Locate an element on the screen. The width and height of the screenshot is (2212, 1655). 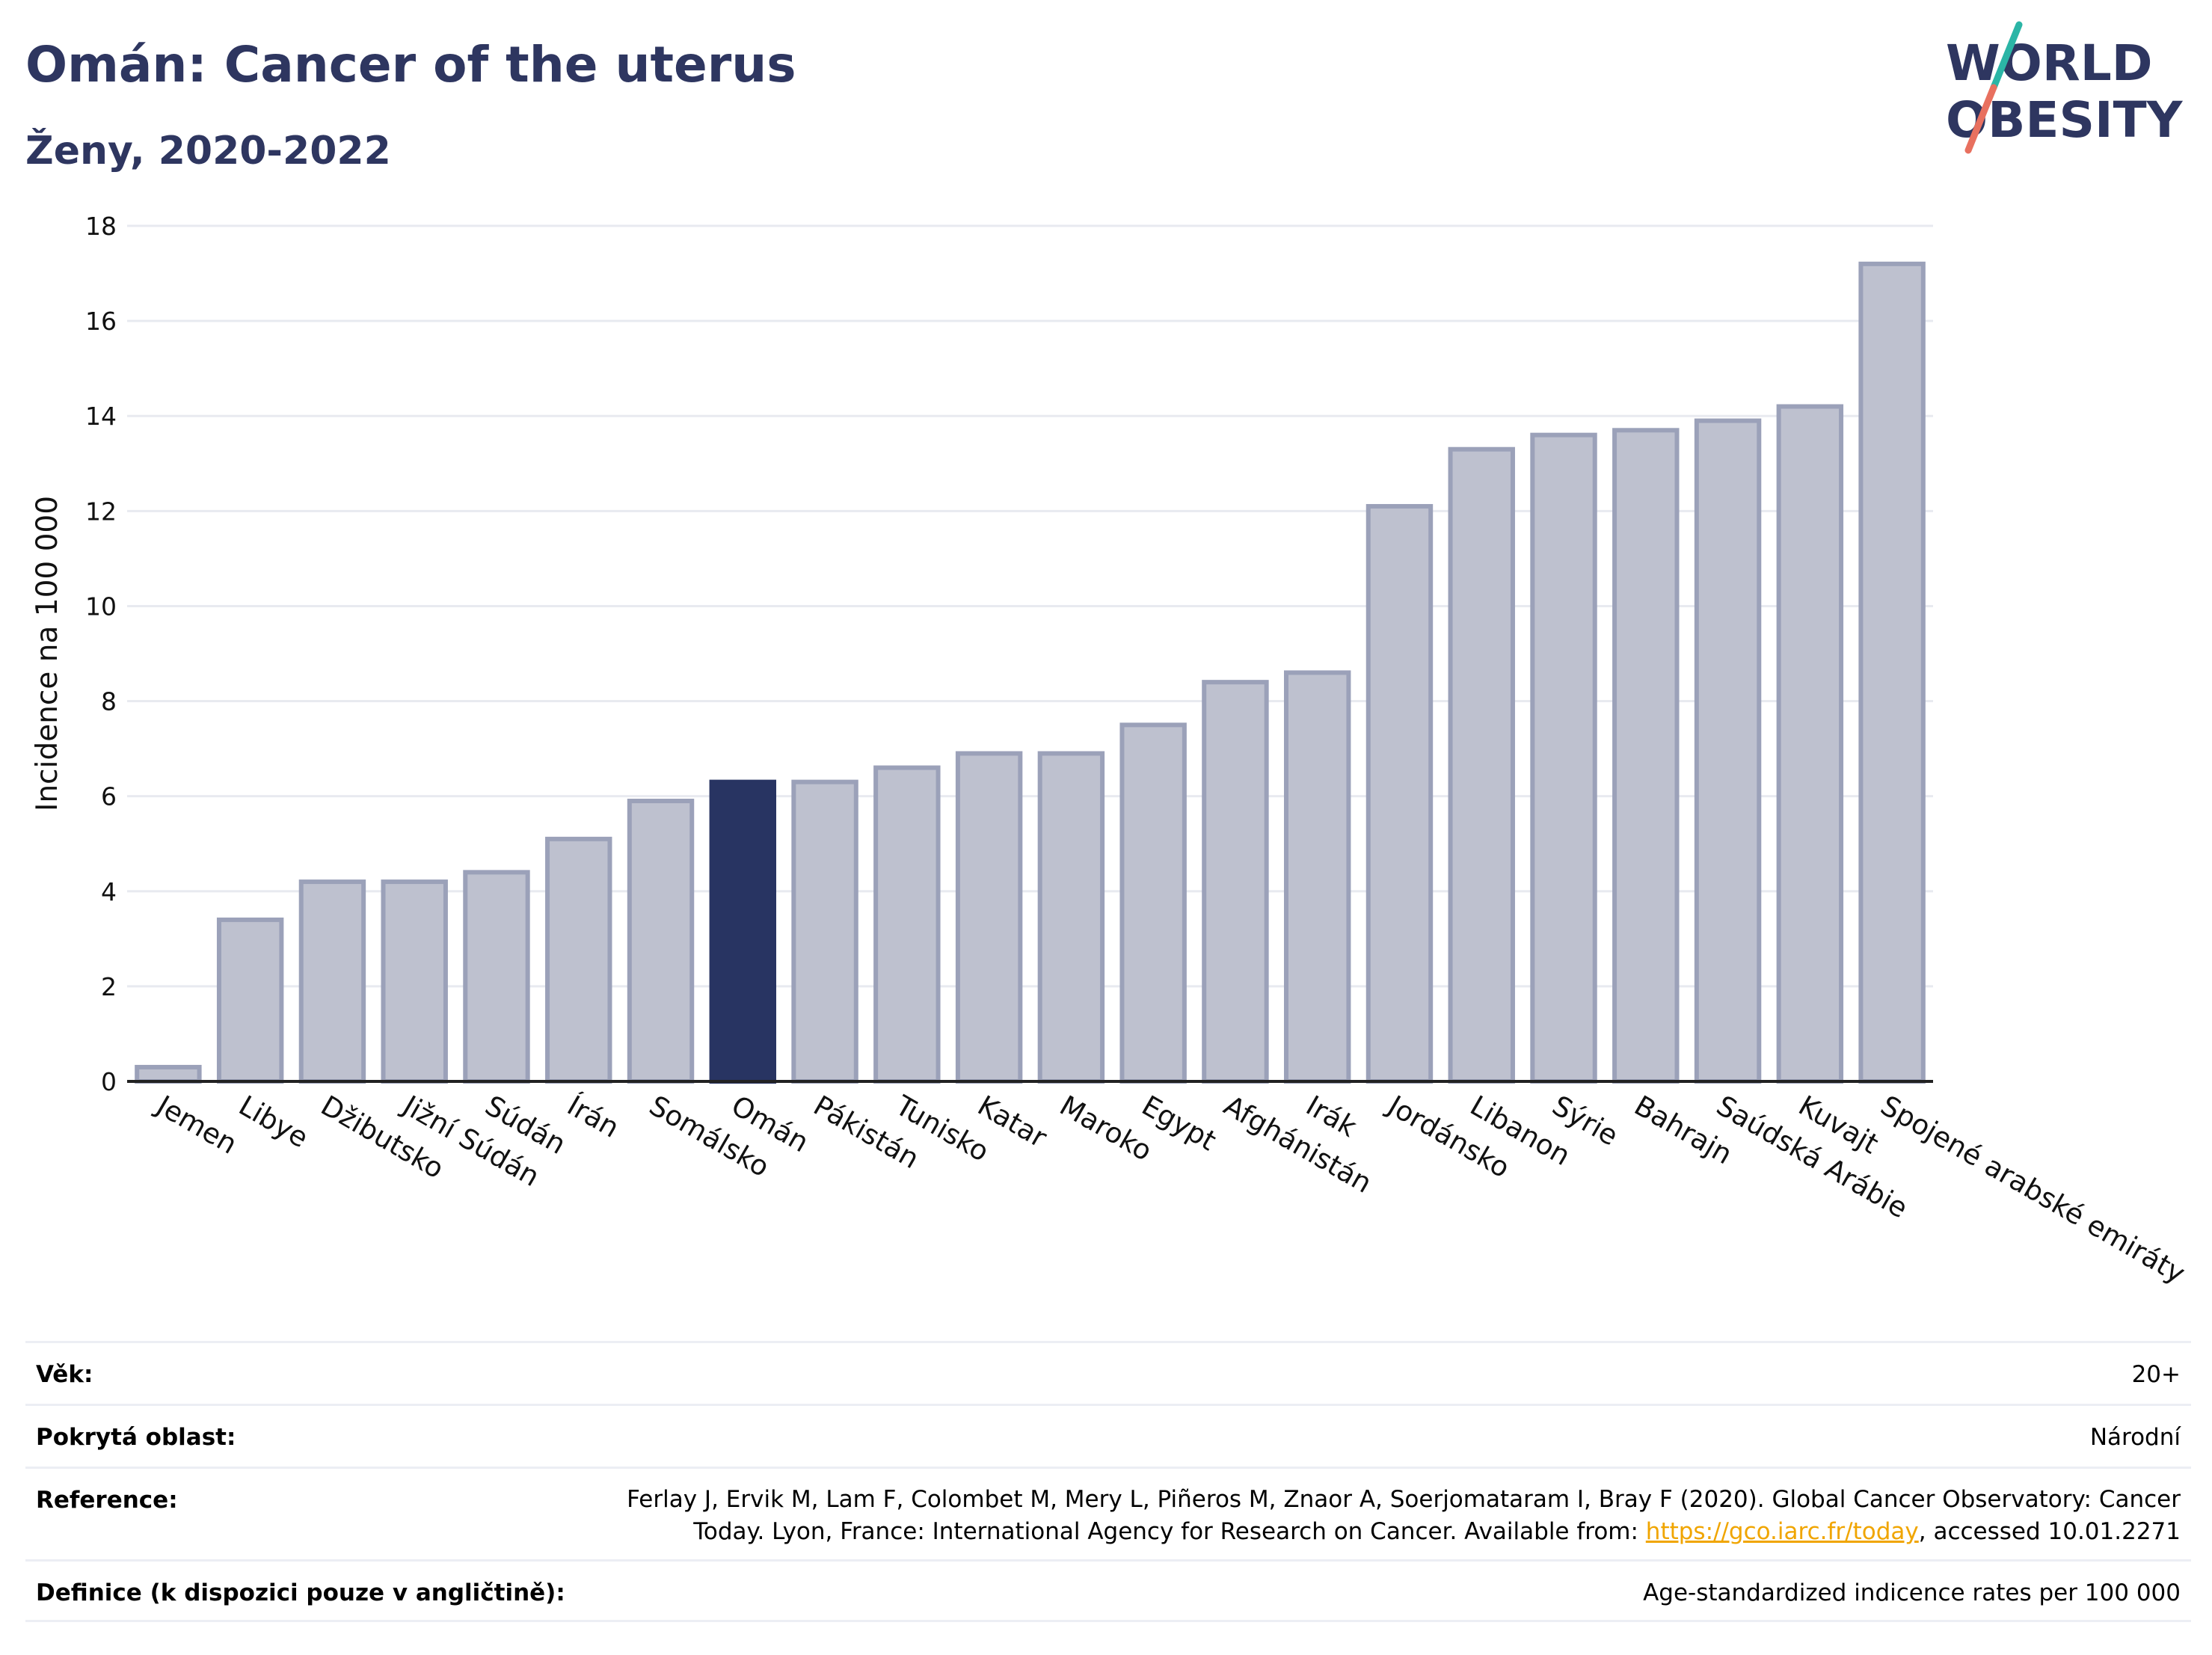
logo-line1: WORLD is located at coordinates (2049, 63).